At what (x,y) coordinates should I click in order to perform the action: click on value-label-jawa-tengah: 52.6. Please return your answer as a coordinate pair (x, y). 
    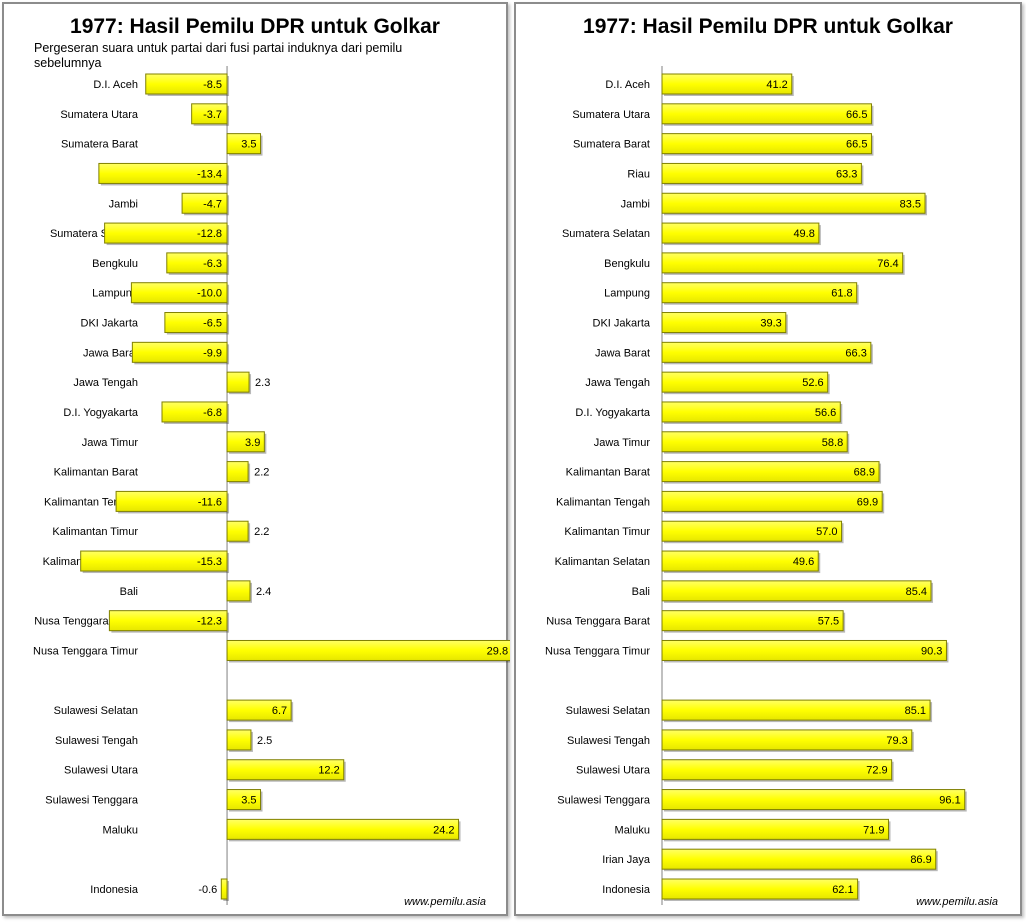
    Looking at the image, I should click on (812, 383).